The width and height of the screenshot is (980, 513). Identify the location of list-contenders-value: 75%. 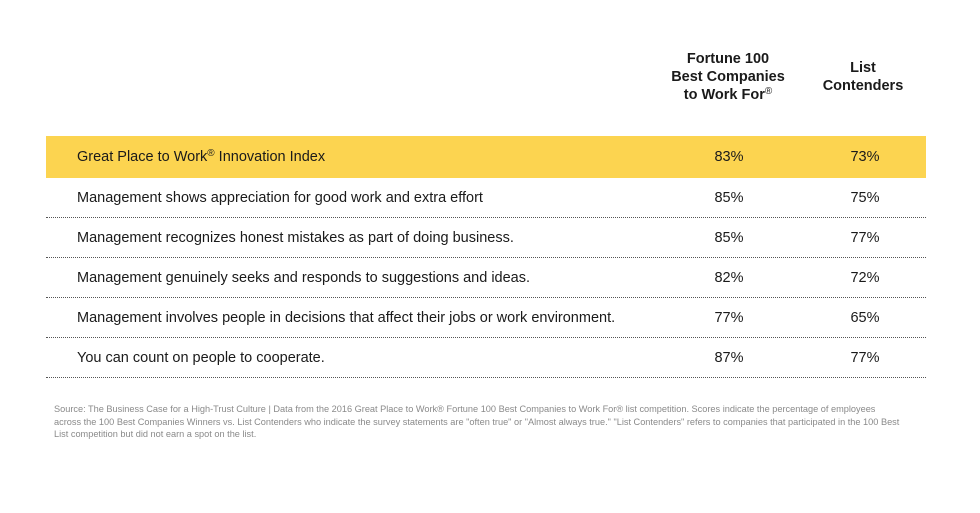
(865, 198).